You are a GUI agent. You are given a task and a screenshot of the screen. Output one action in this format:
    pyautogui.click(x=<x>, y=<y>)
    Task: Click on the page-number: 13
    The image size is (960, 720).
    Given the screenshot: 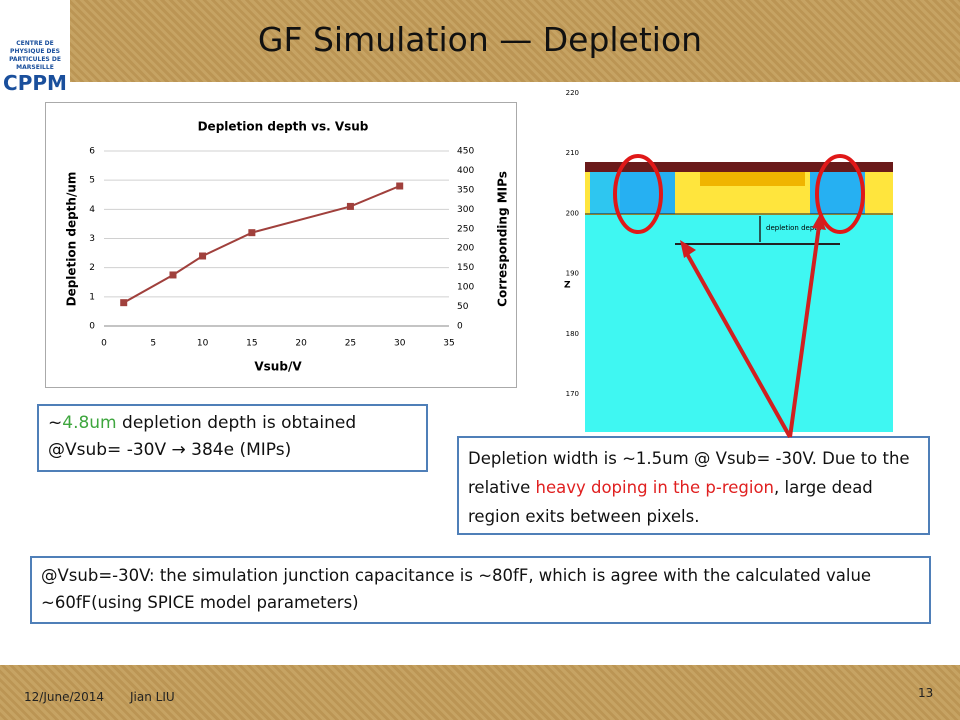 What is the action you would take?
    pyautogui.click(x=926, y=693)
    